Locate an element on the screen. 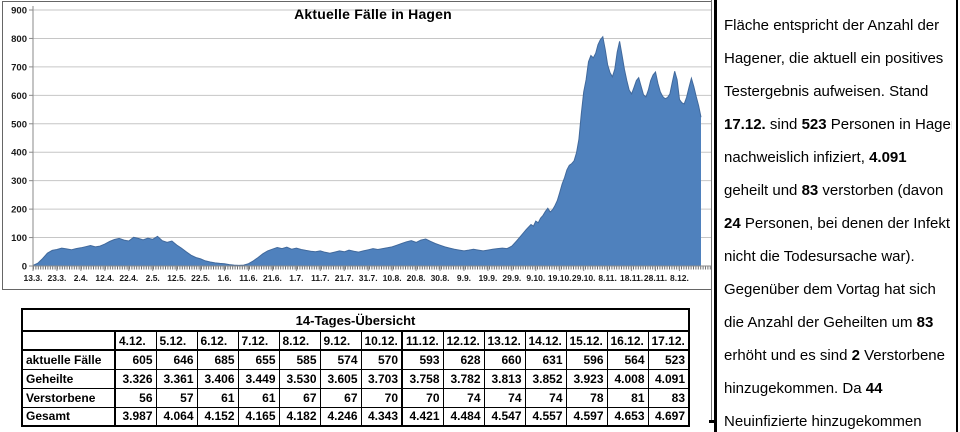  table-value-cell: 4.165 is located at coordinates (258, 416).